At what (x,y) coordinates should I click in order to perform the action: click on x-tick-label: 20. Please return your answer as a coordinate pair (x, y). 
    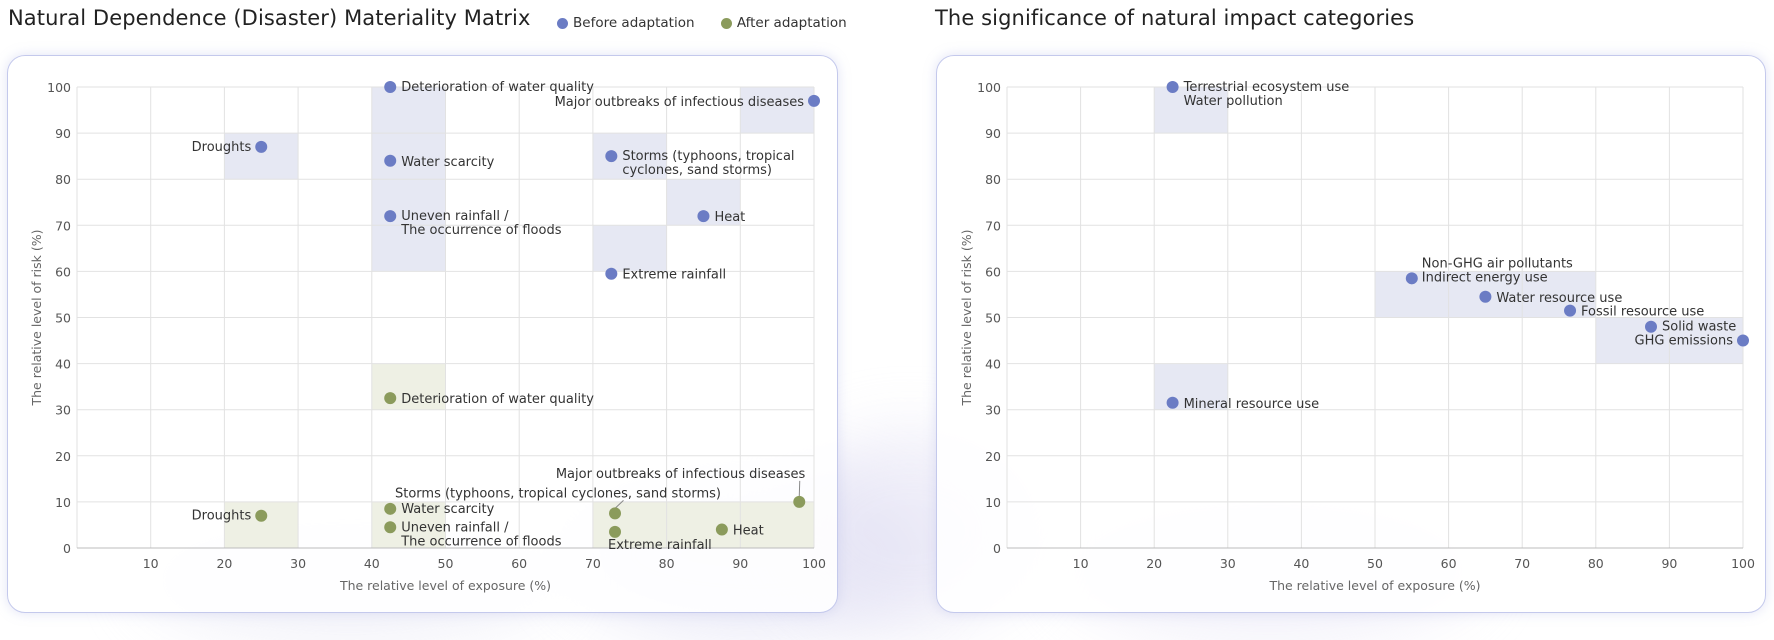
    Looking at the image, I should click on (1154, 563).